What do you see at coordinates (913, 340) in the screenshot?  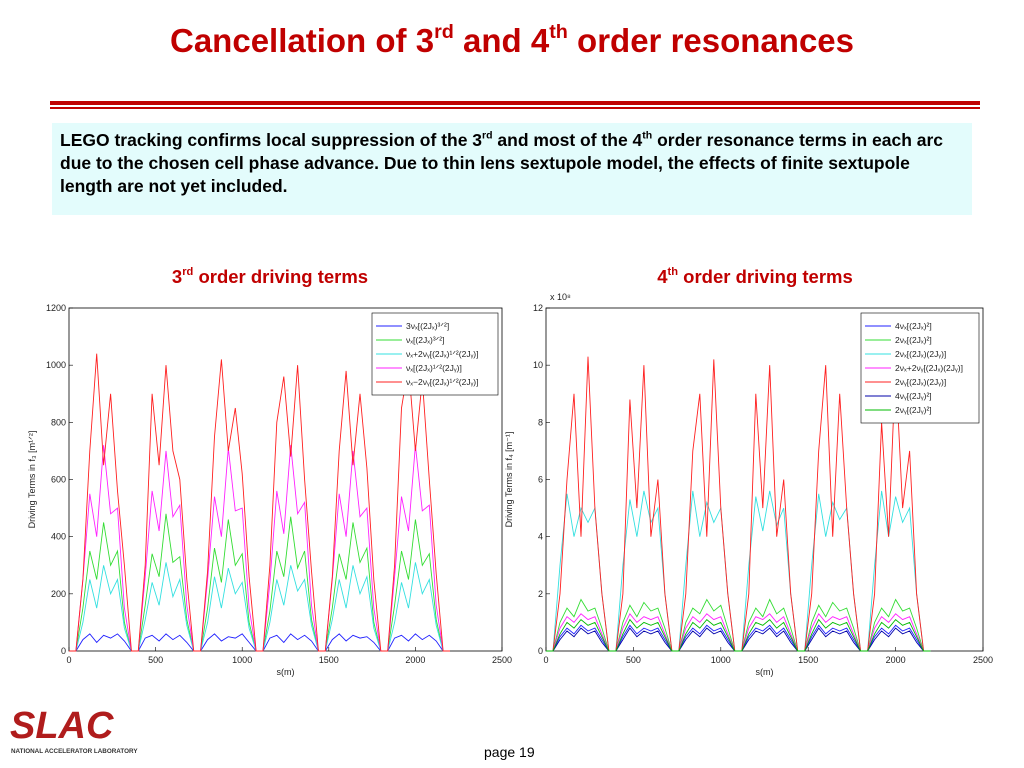 I see `legend-label: 2νₓ[(2Jₓ)²]` at bounding box center [913, 340].